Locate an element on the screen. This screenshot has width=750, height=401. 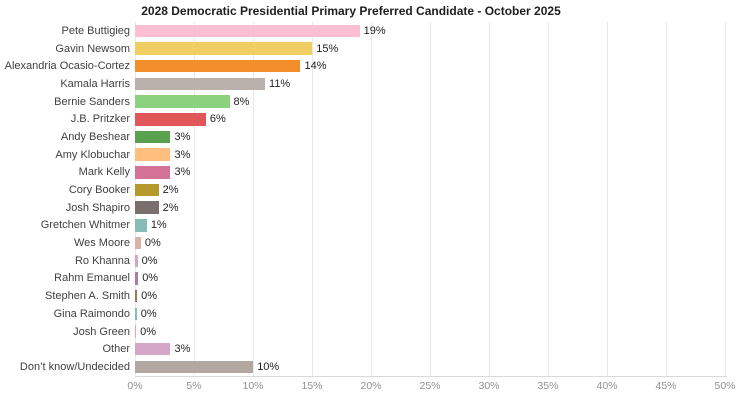
bar-row: Amy Klobuchar 3% is located at coordinates (363, 155).